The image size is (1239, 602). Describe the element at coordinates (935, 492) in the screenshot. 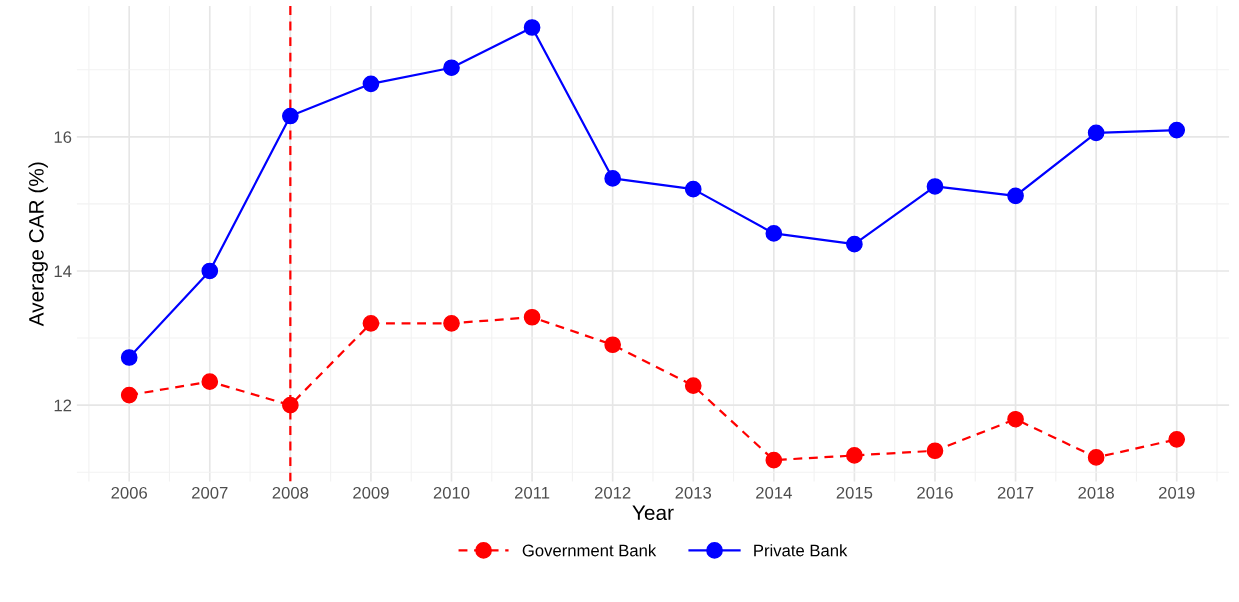

I see `x-tick-label: 2016` at that location.